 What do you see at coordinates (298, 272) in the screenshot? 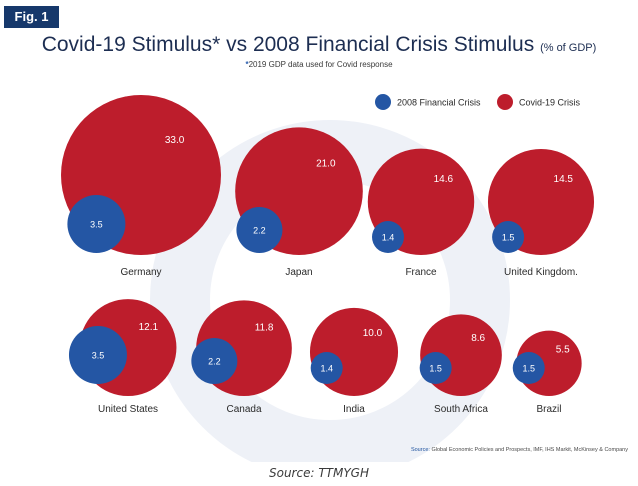
I see `country-label: Japan` at bounding box center [298, 272].